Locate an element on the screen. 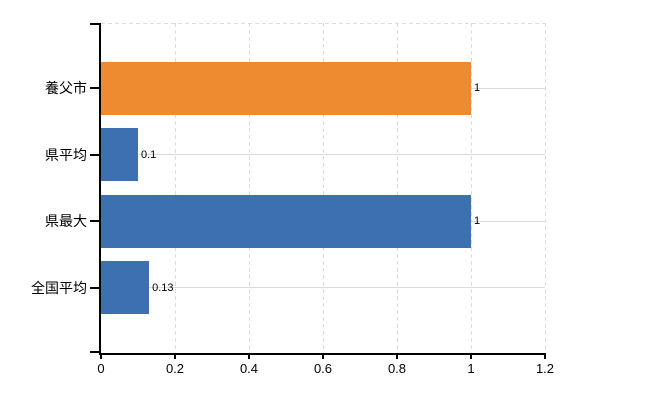  x-tick-label: 0.8 is located at coordinates (397, 368).